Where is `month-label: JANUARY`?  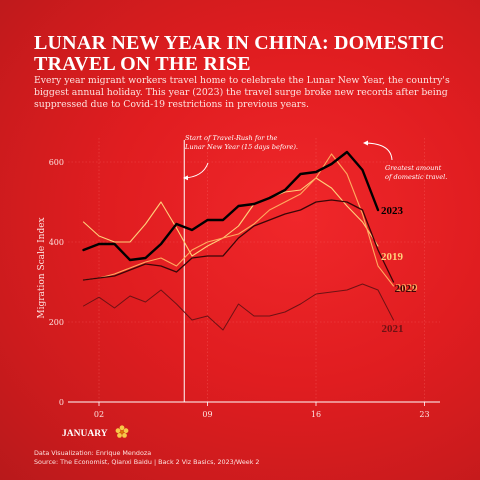 month-label: JANUARY is located at coordinates (85, 434).